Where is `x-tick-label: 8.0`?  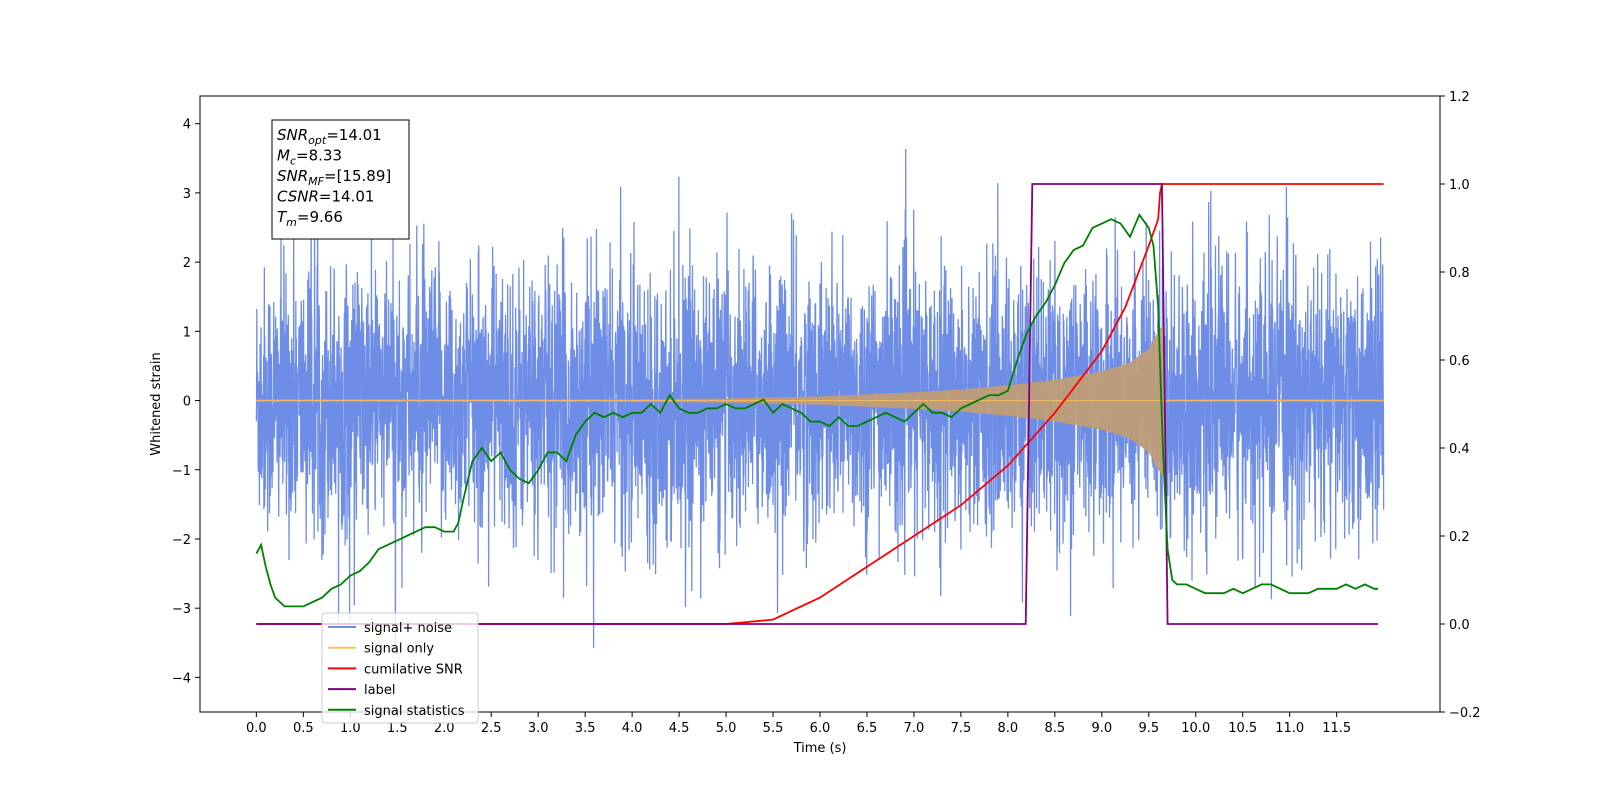
x-tick-label: 8.0 is located at coordinates (1008, 728).